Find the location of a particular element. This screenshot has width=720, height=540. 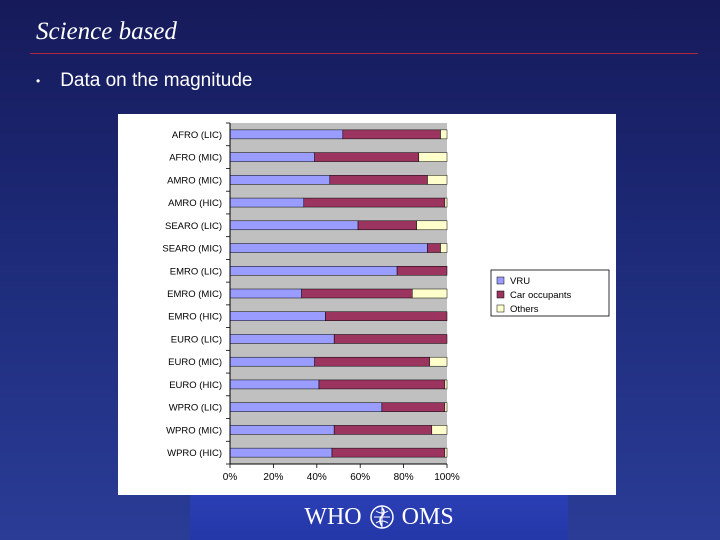

slide-title: Science based is located at coordinates (106, 31).